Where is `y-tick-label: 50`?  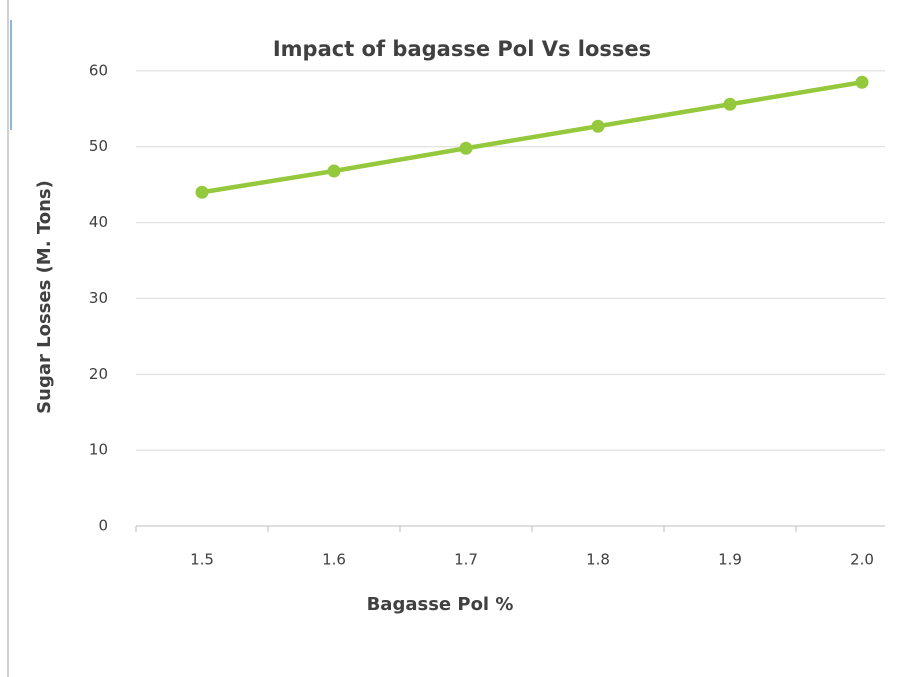
y-tick-label: 50 is located at coordinates (98, 146).